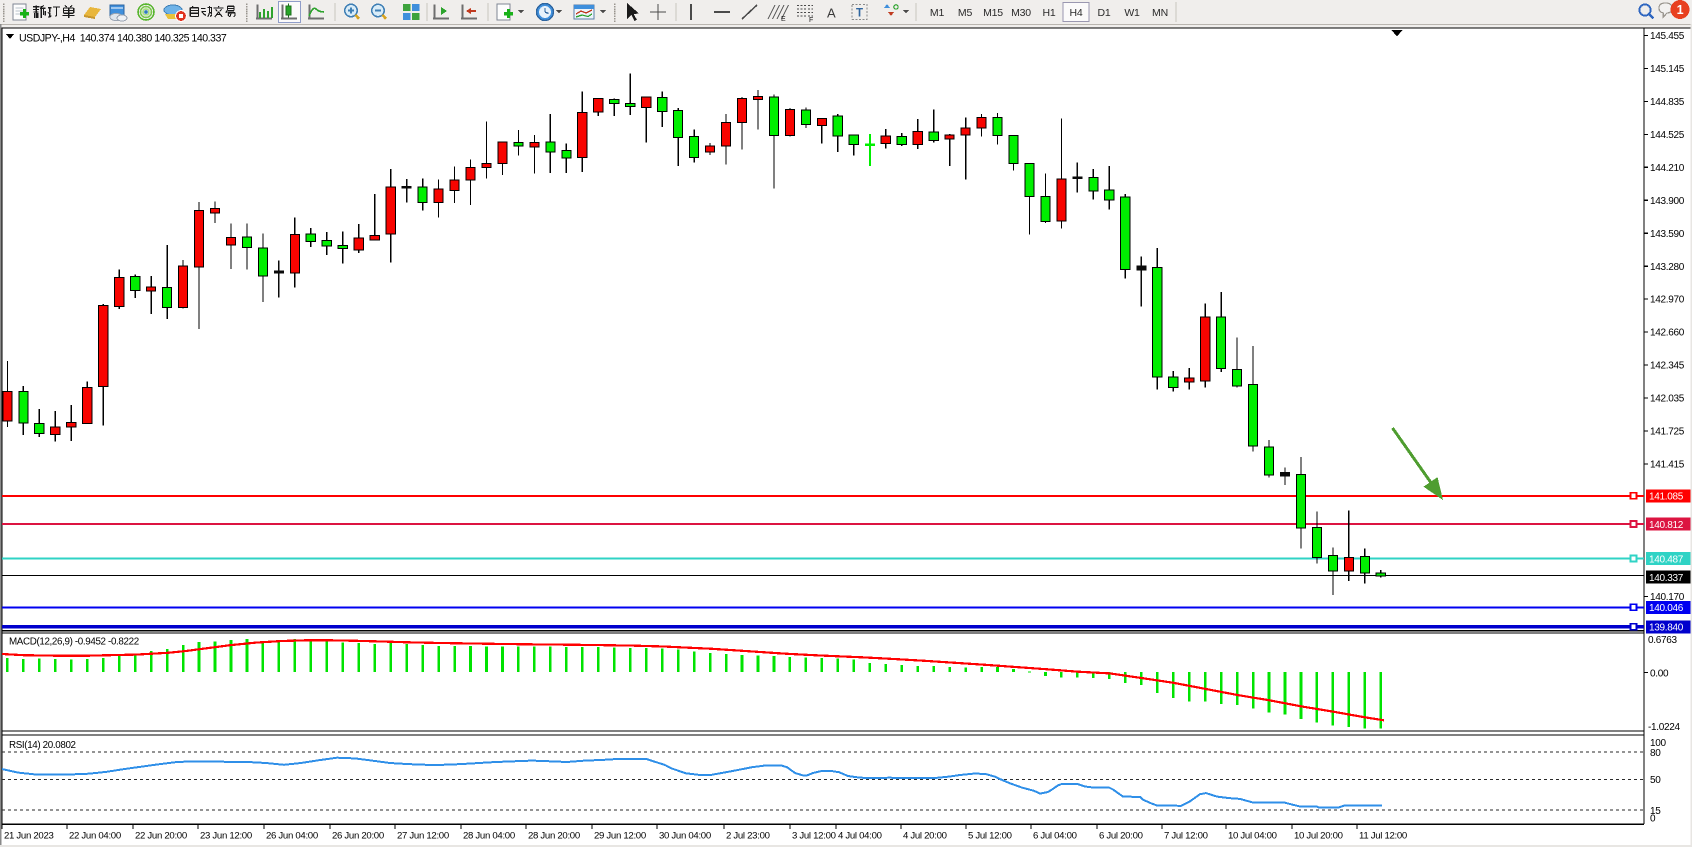 The width and height of the screenshot is (1692, 847). I want to click on svg-text: 2 Jul 23:00, so click(748, 836).